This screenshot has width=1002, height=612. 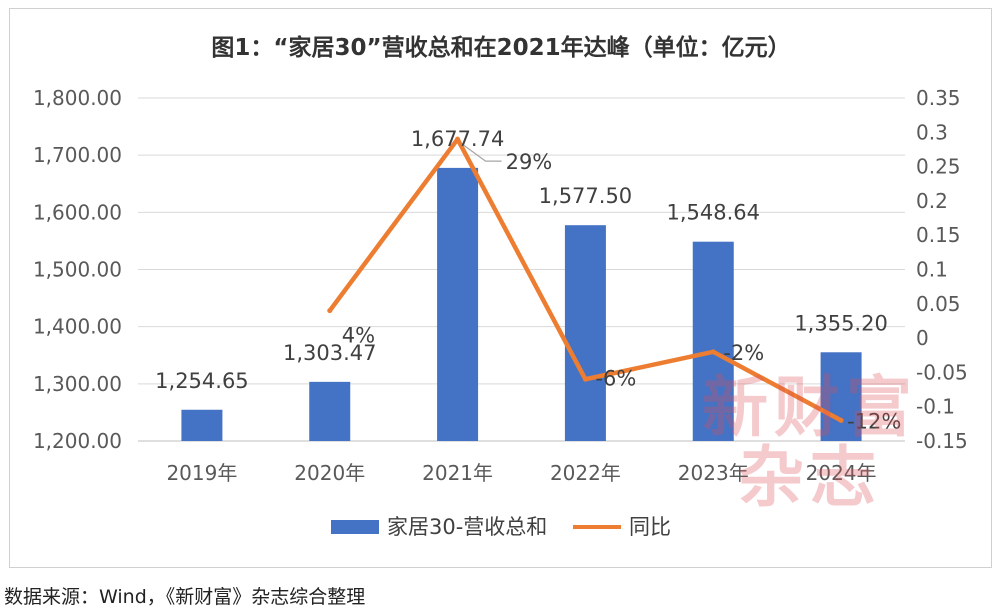 I want to click on bar-value-label: 1,303.47, so click(x=330, y=353).